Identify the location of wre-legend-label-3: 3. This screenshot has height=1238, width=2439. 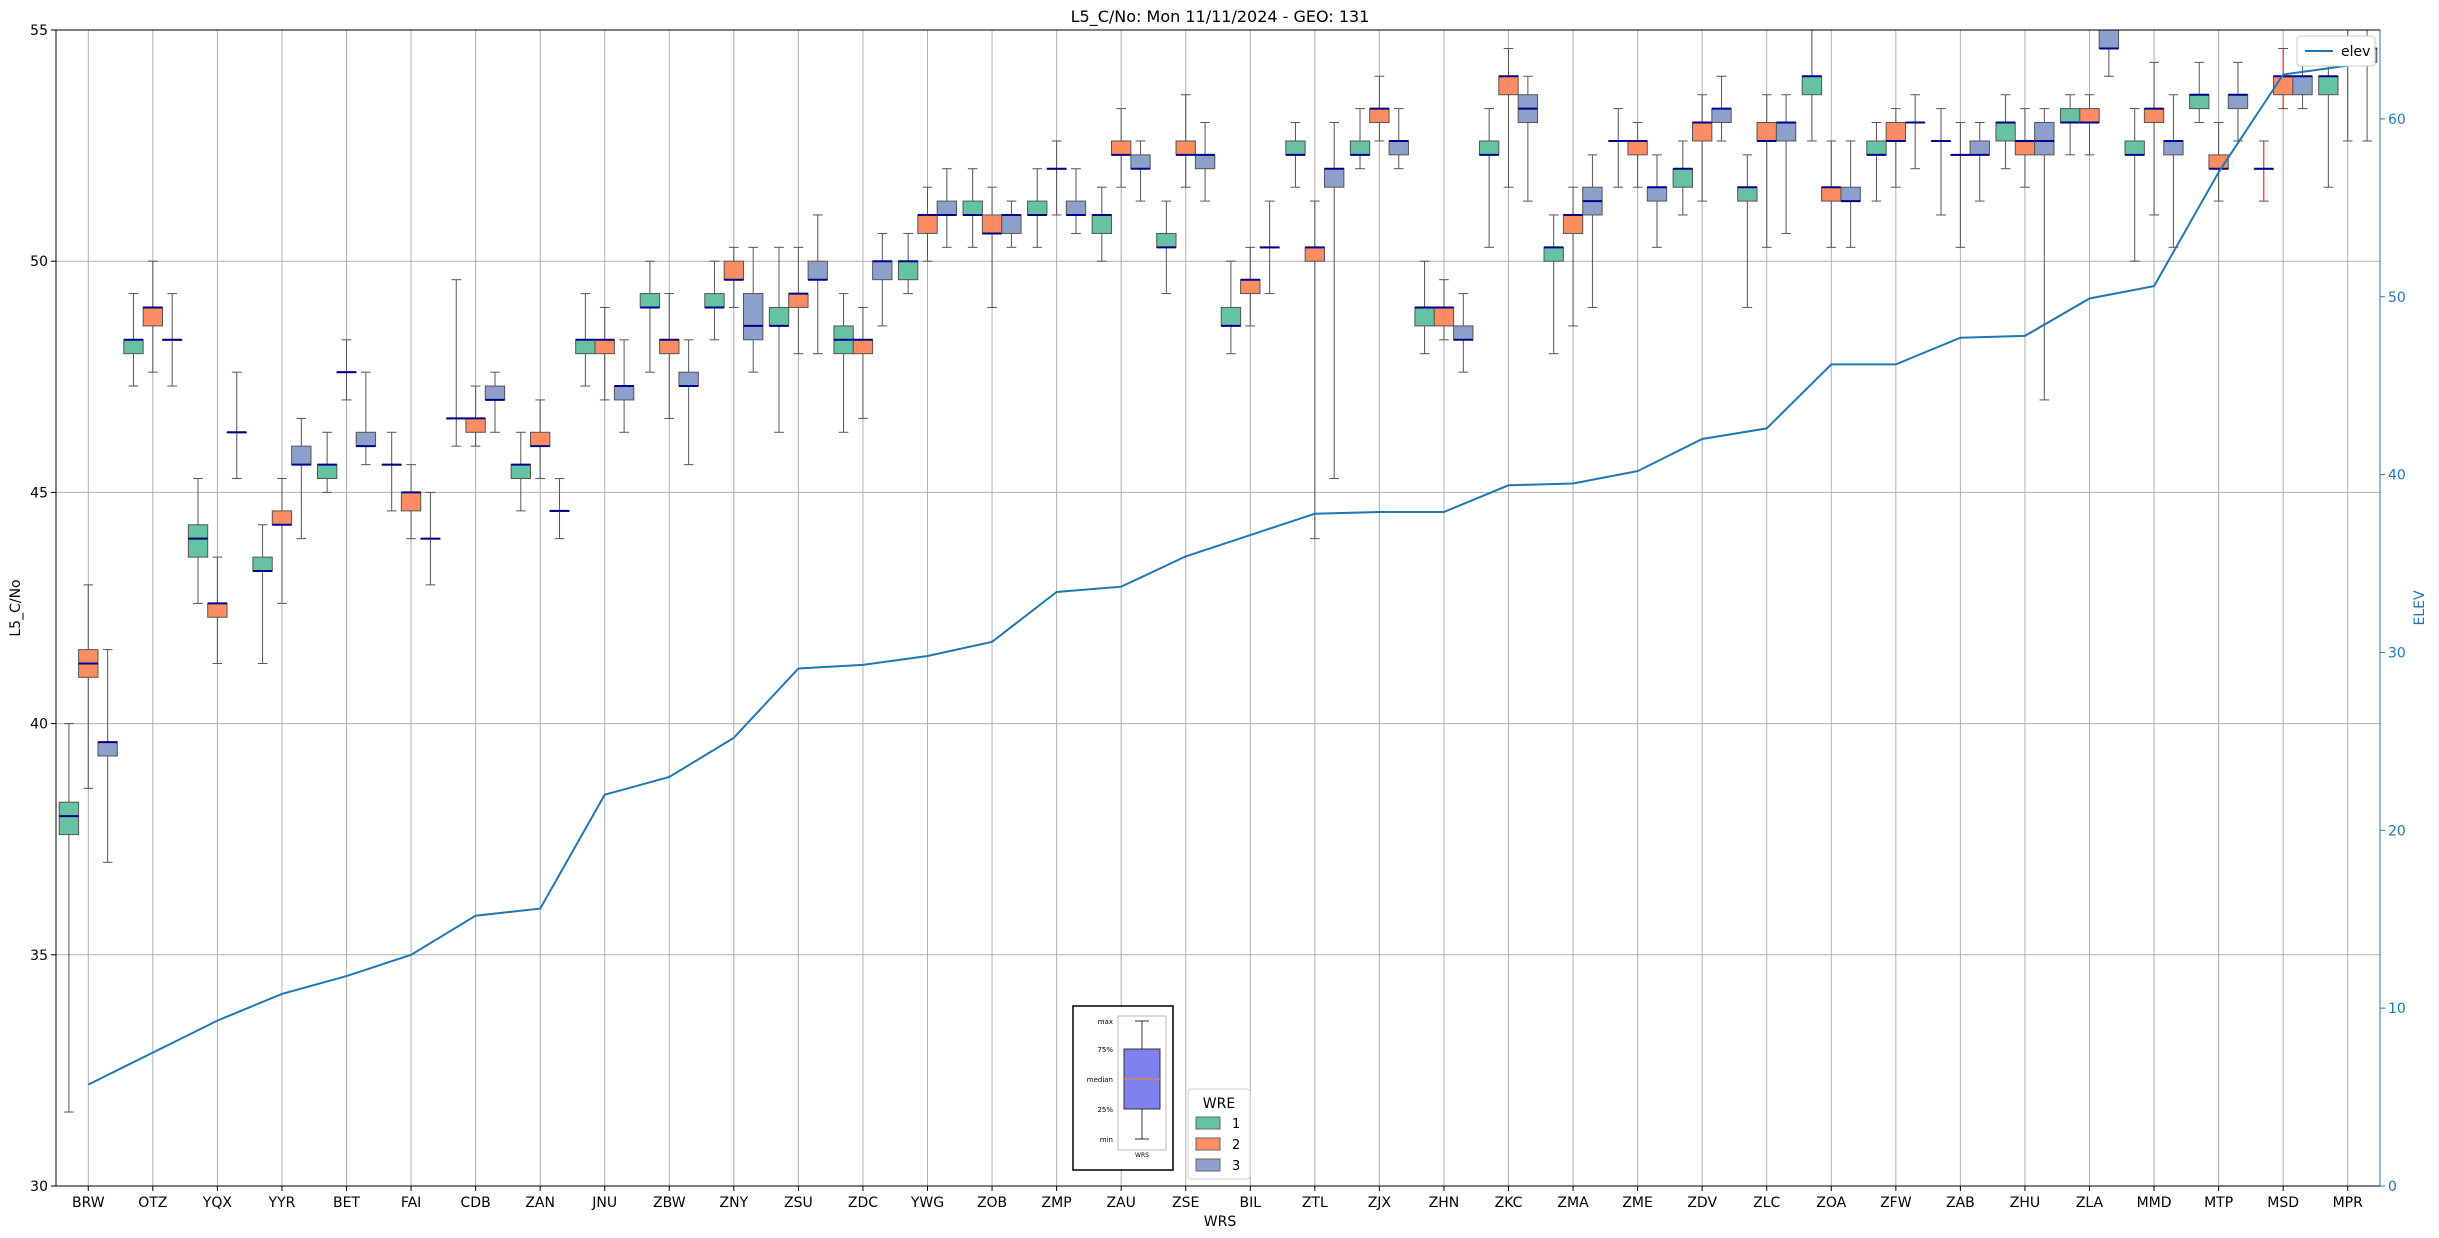
(1236, 1166).